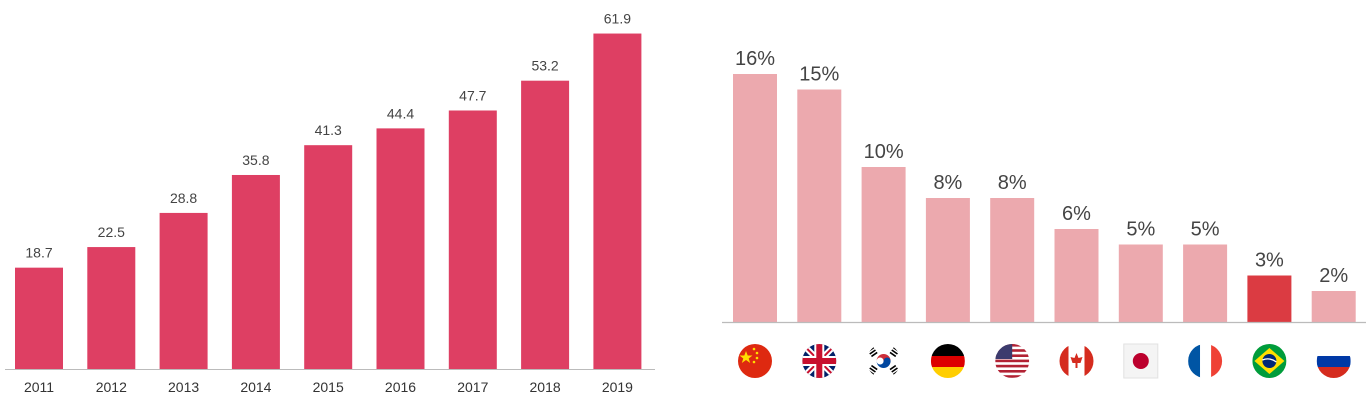 The height and width of the screenshot is (408, 1366). What do you see at coordinates (884, 152) in the screenshot?
I see `value-label: 10%` at bounding box center [884, 152].